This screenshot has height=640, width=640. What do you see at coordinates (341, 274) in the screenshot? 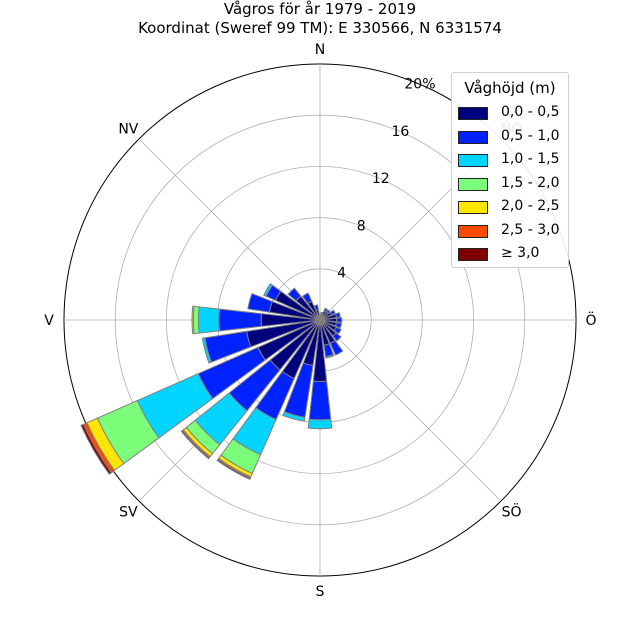
I see `radial-tick-label: 4` at bounding box center [341, 274].